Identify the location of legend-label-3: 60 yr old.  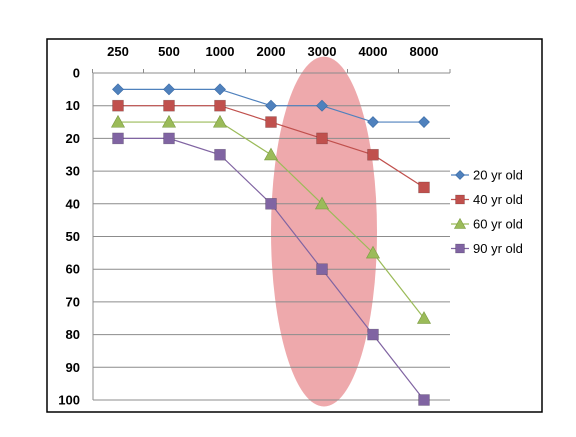
(498, 224).